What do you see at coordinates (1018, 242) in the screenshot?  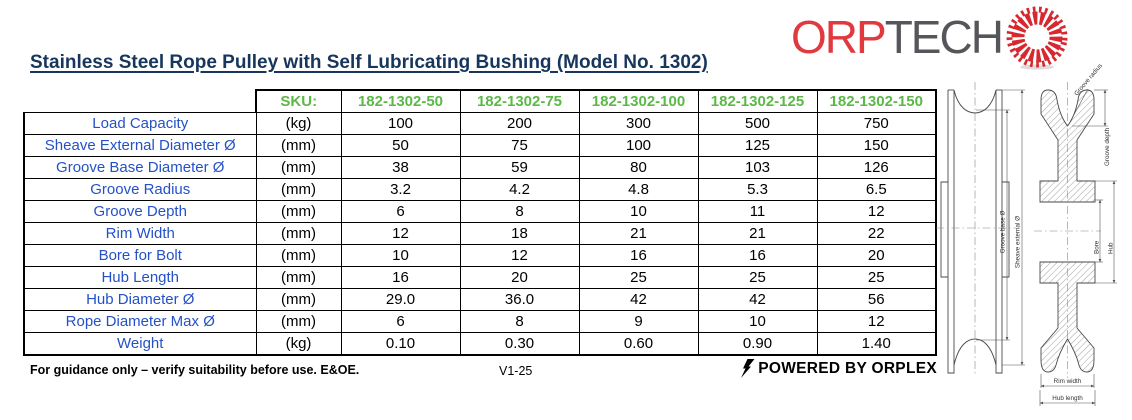 I see `sheave-external-diameter-label: Sheave external Ø` at bounding box center [1018, 242].